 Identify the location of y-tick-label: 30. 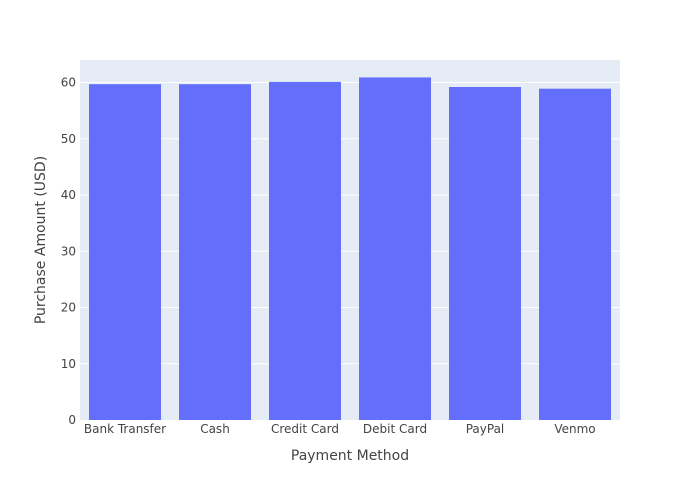
(68, 251).